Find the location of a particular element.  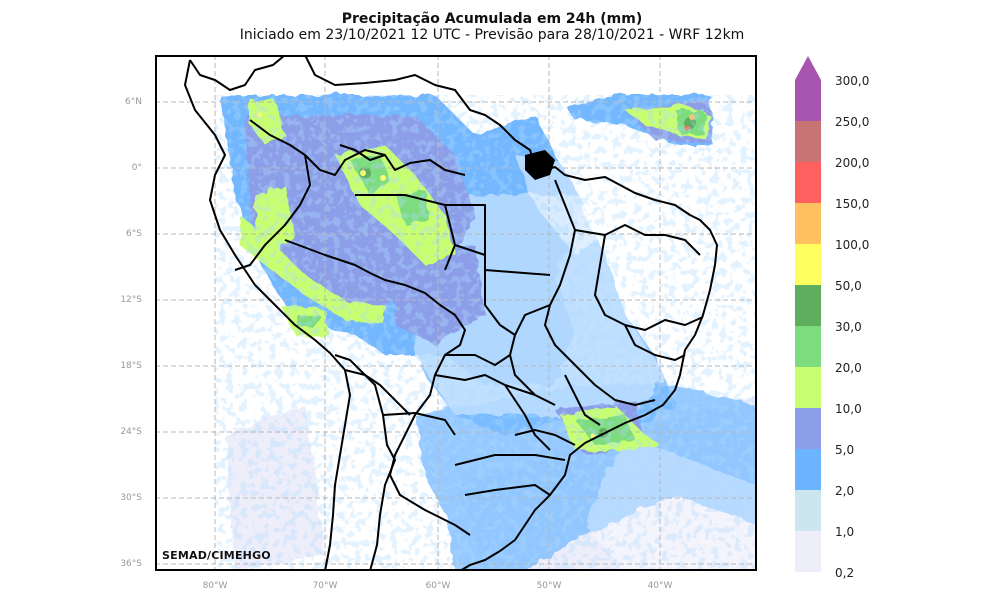

credit-label: SEMAD/CIMEHGO is located at coordinates (216, 555).